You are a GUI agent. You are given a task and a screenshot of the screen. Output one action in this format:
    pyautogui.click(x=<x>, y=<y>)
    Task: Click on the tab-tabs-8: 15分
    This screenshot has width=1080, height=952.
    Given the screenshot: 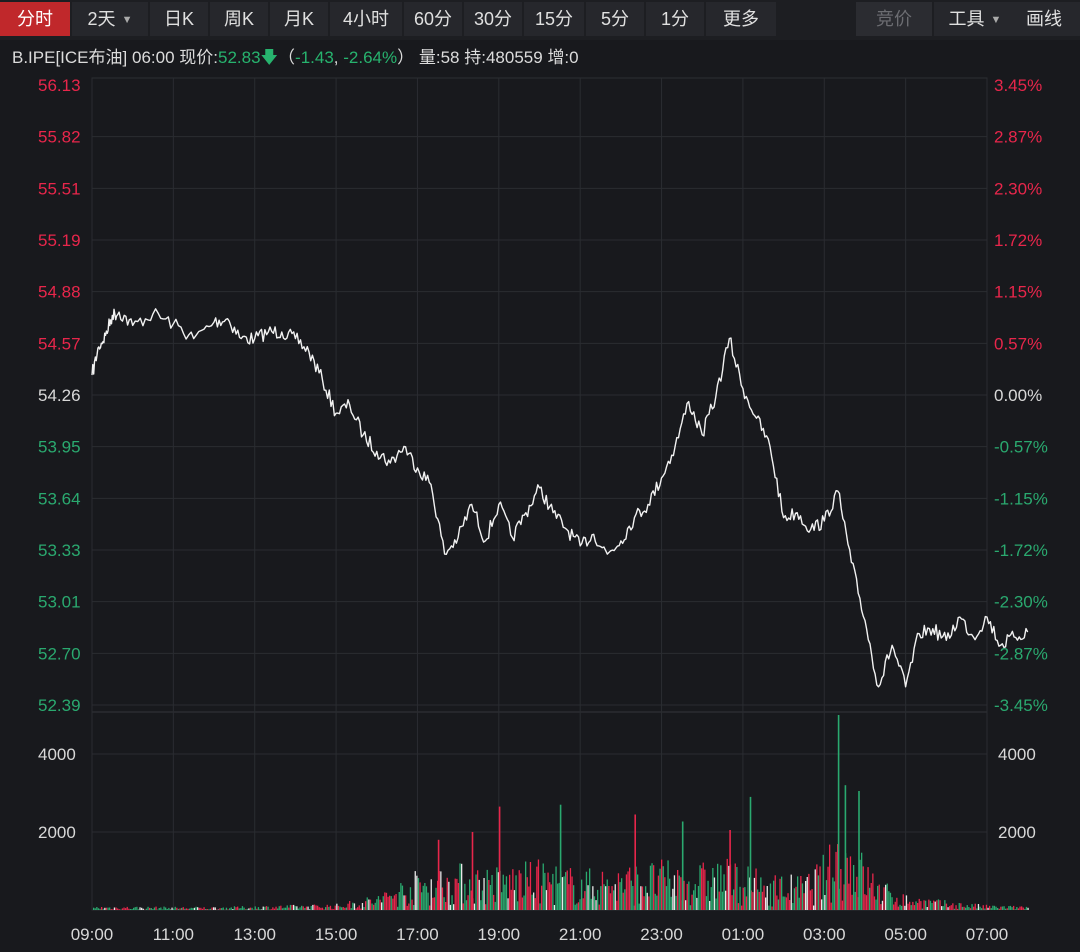 What is the action you would take?
    pyautogui.click(x=554, y=19)
    